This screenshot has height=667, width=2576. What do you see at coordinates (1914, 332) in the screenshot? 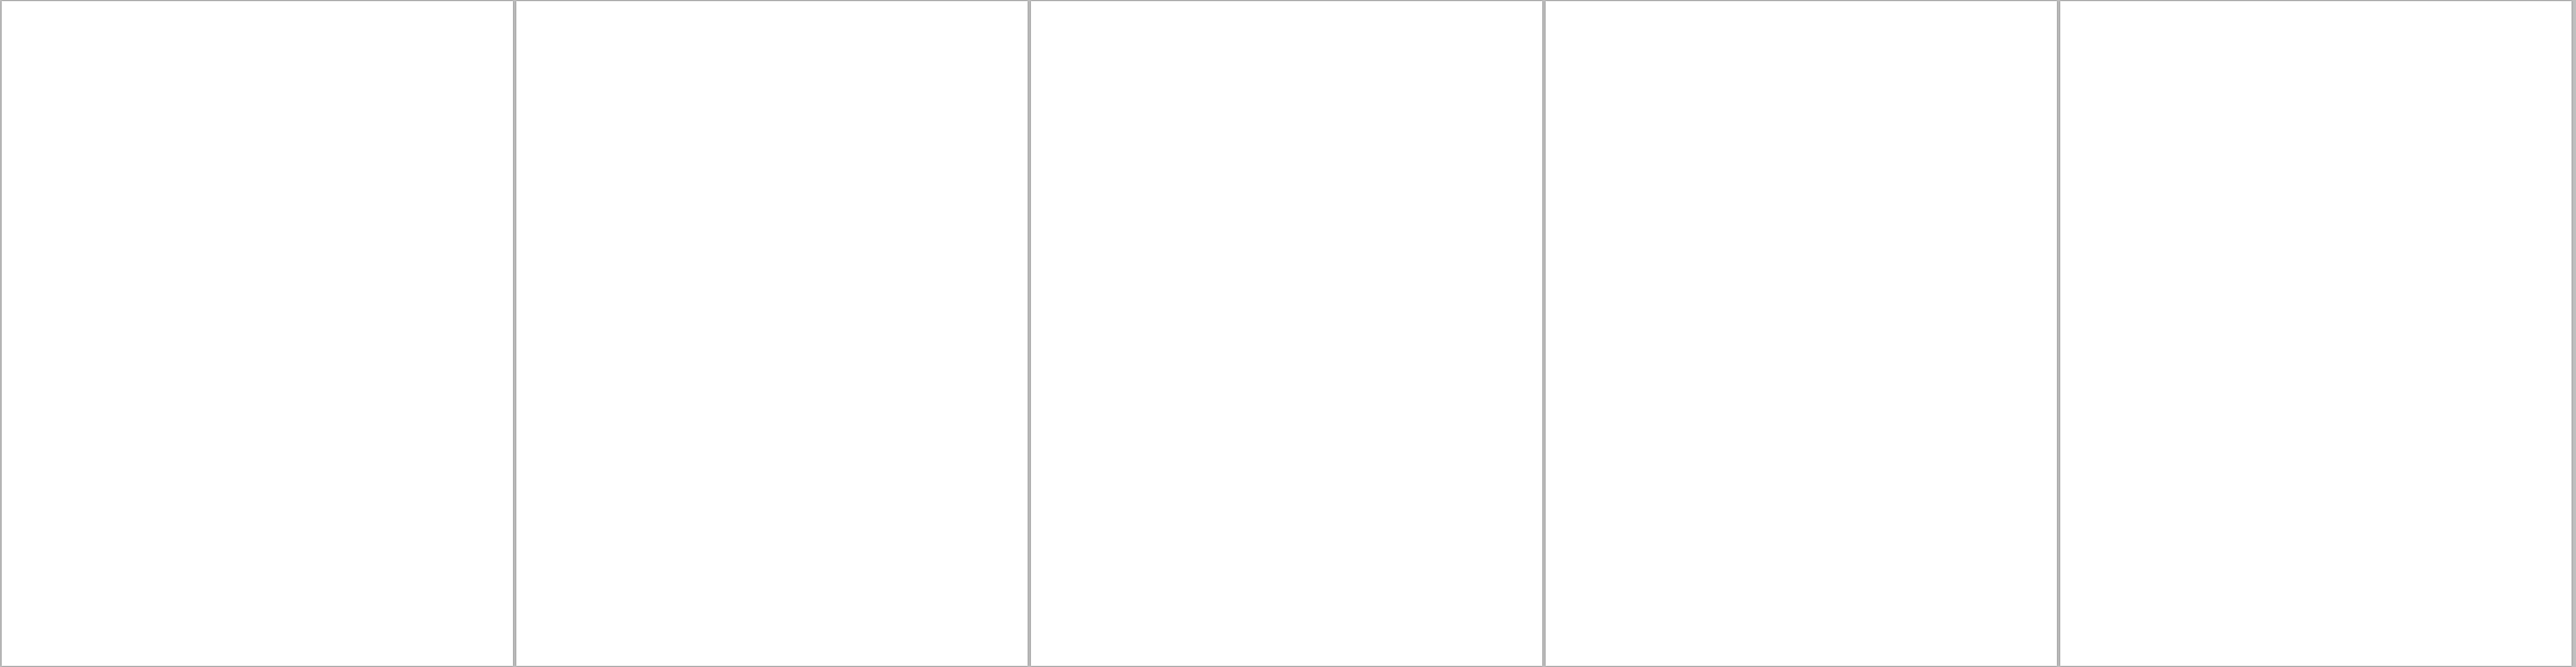
I see `page-4-right-column` at bounding box center [1914, 332].